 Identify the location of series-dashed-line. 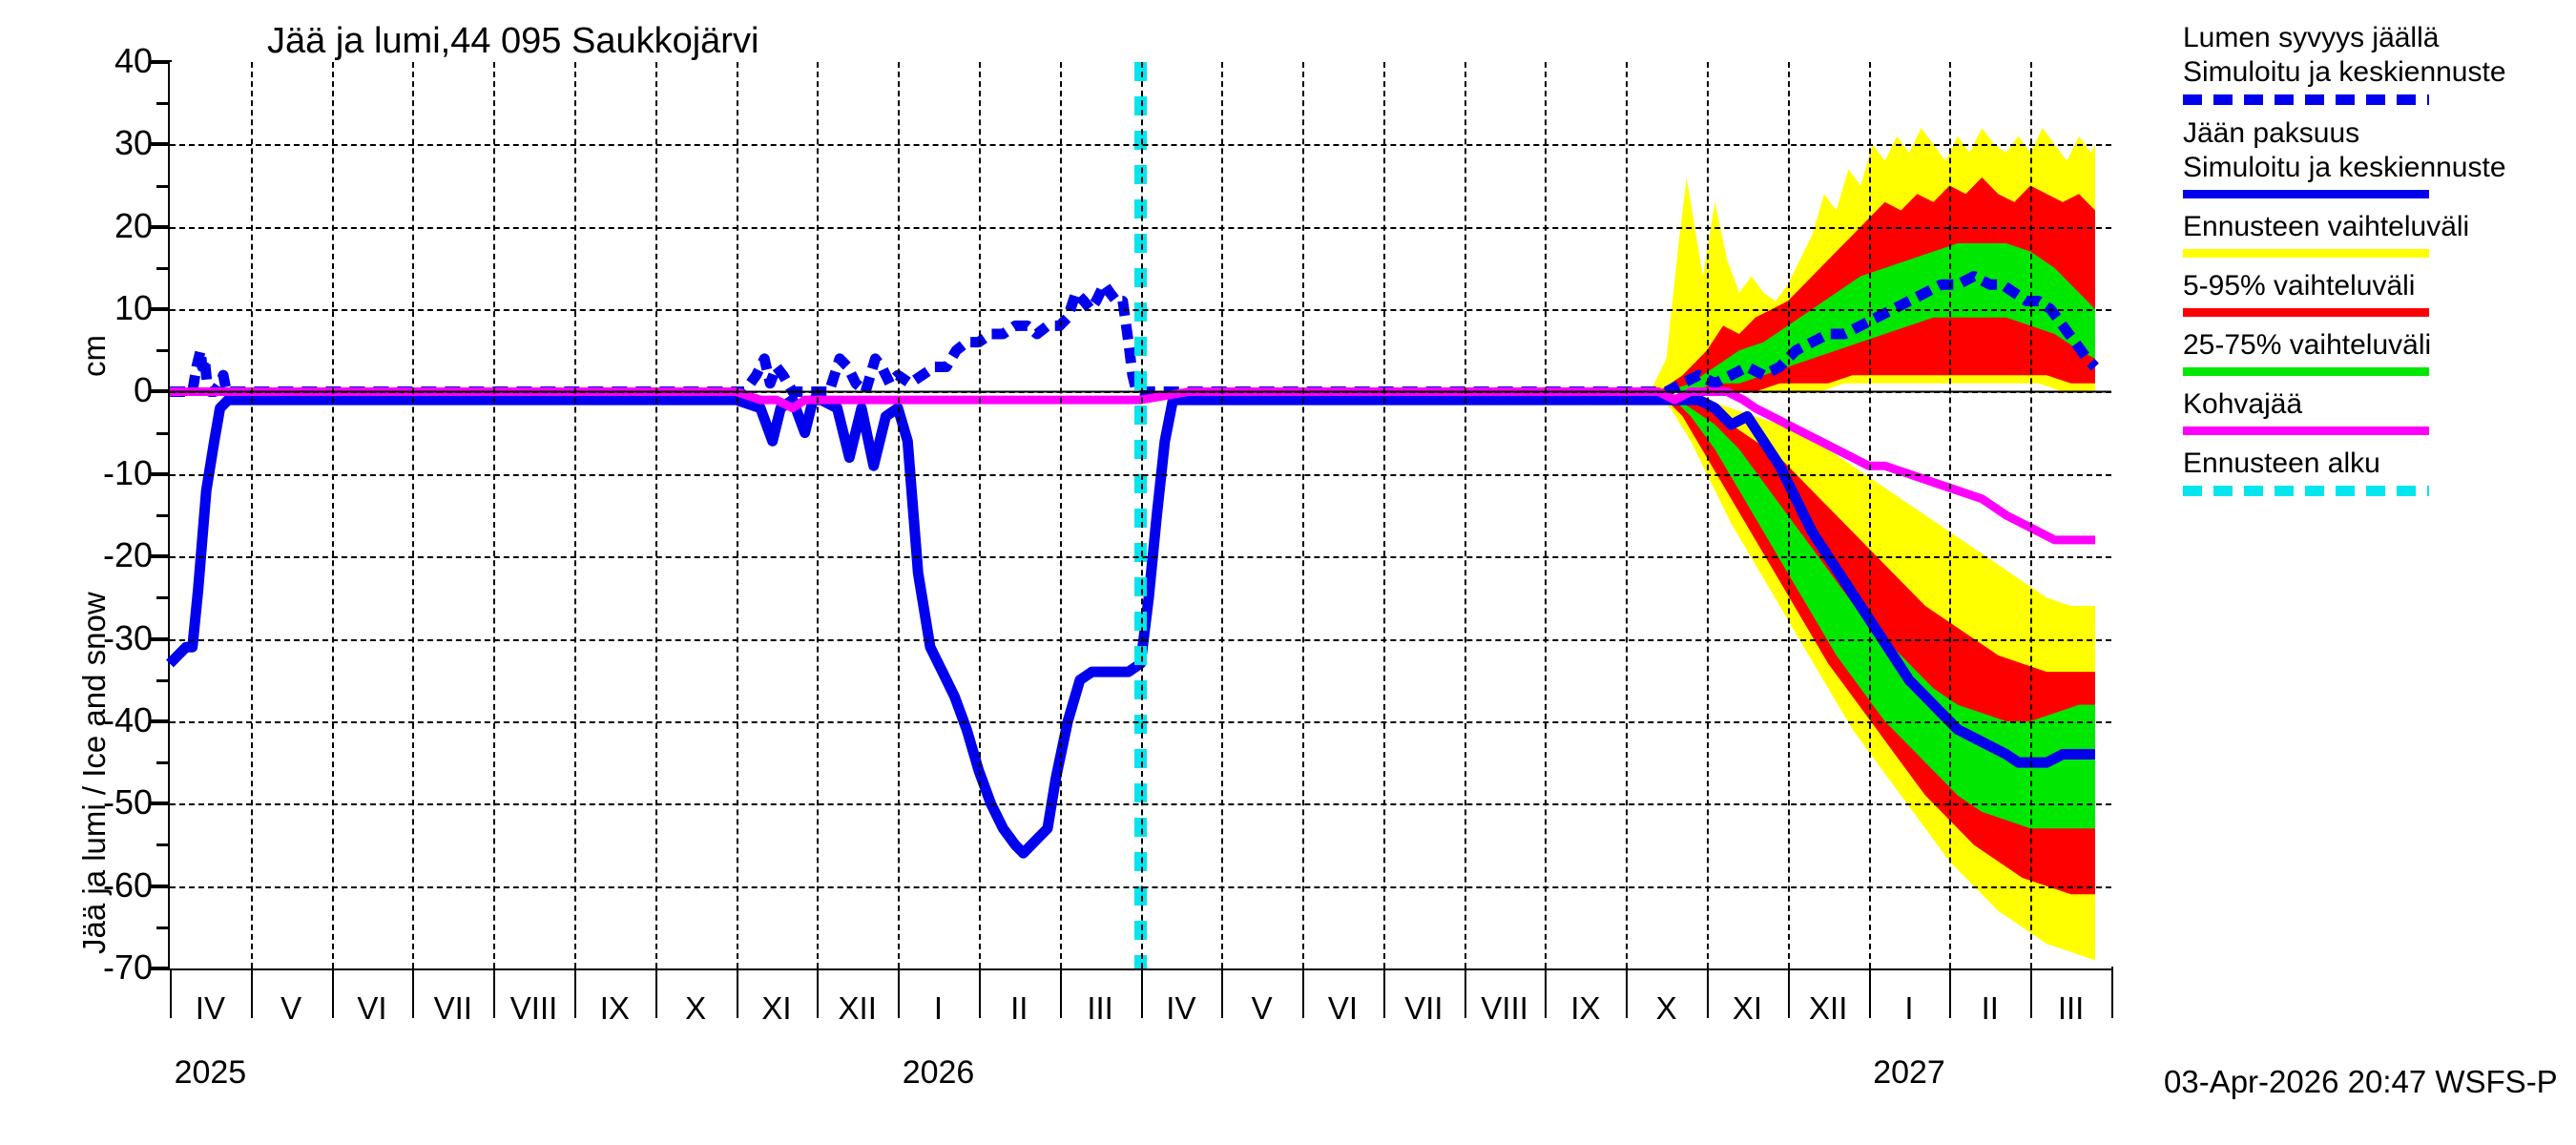
(1134, 334).